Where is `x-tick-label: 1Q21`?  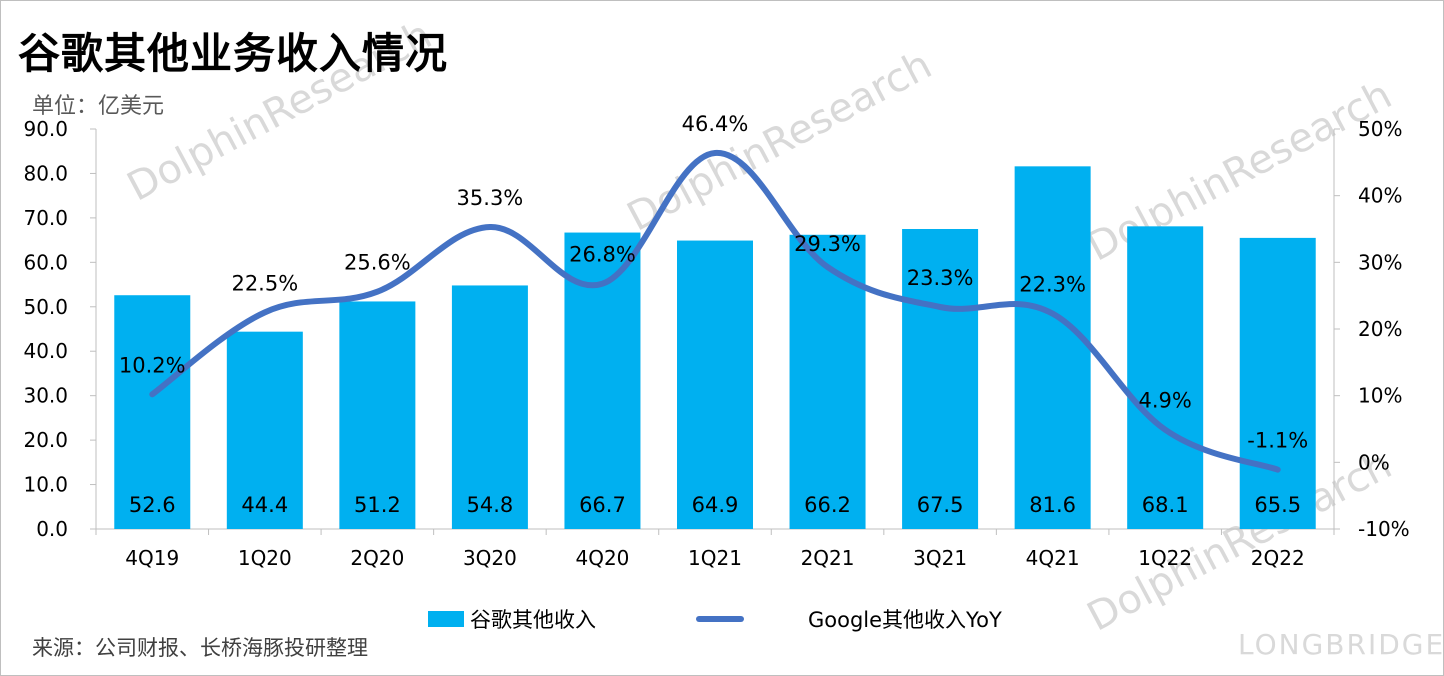
x-tick-label: 1Q21 is located at coordinates (715, 558).